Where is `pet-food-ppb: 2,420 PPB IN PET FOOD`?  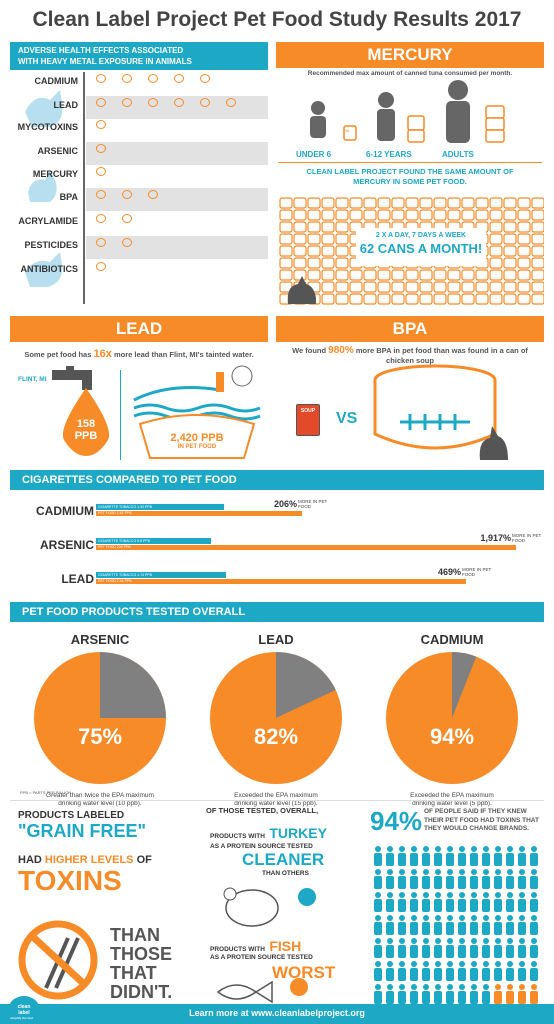
pet-food-ppb: 2,420 PPB IN PET FOOD is located at coordinates (197, 441).